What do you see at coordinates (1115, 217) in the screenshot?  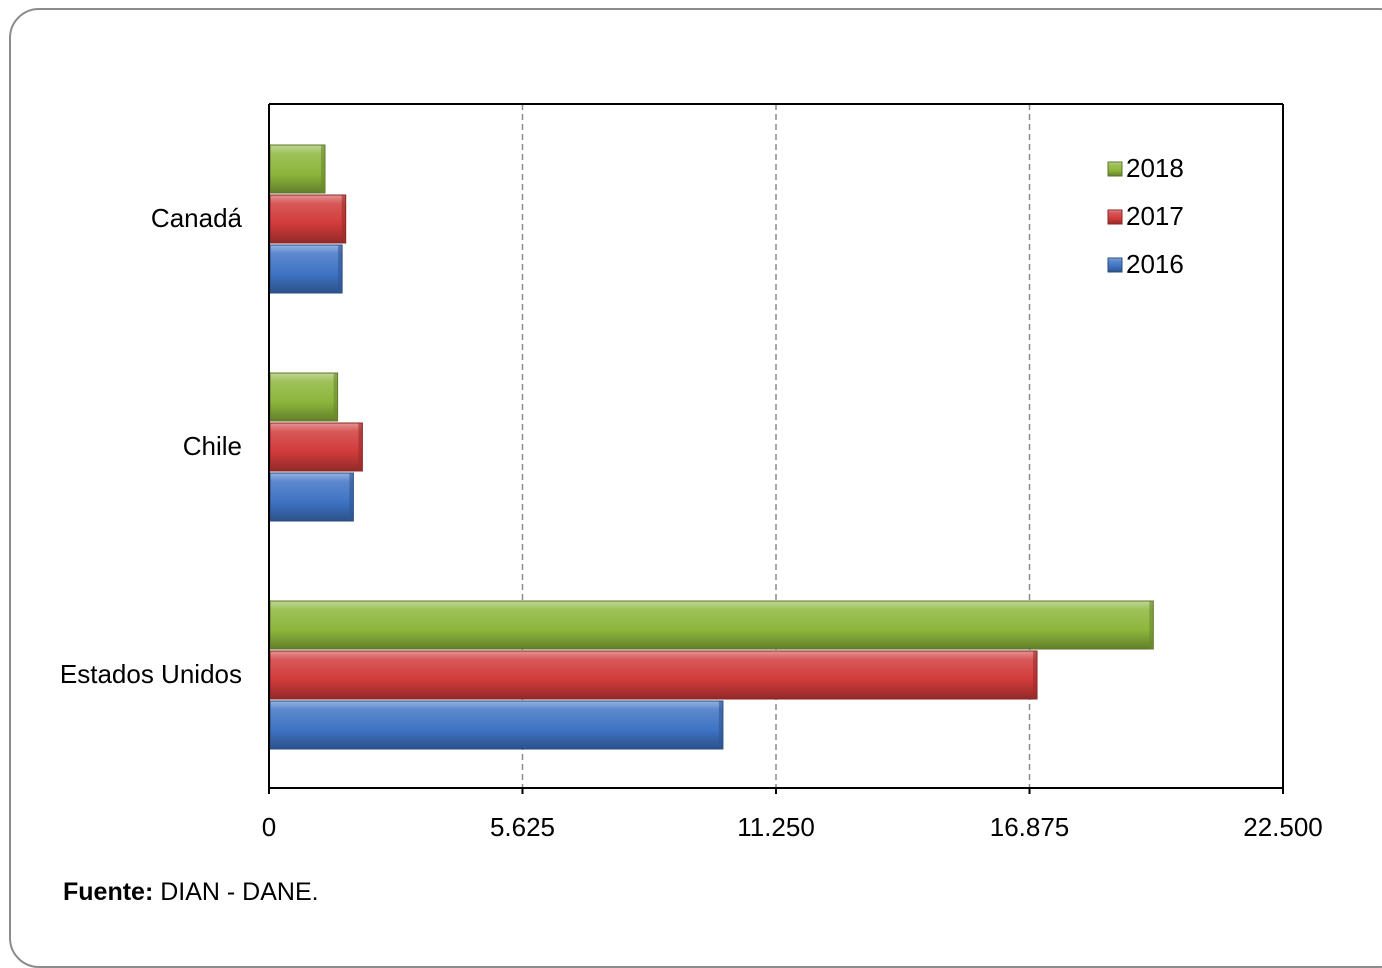 I see `legend-swatch-2017` at bounding box center [1115, 217].